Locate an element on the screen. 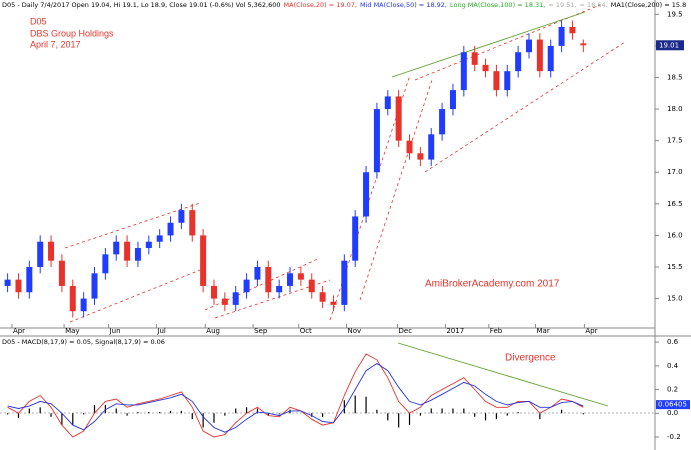 Image resolution: width=691 pixels, height=450 pixels. x-tick-label: Jun is located at coordinates (115, 331).